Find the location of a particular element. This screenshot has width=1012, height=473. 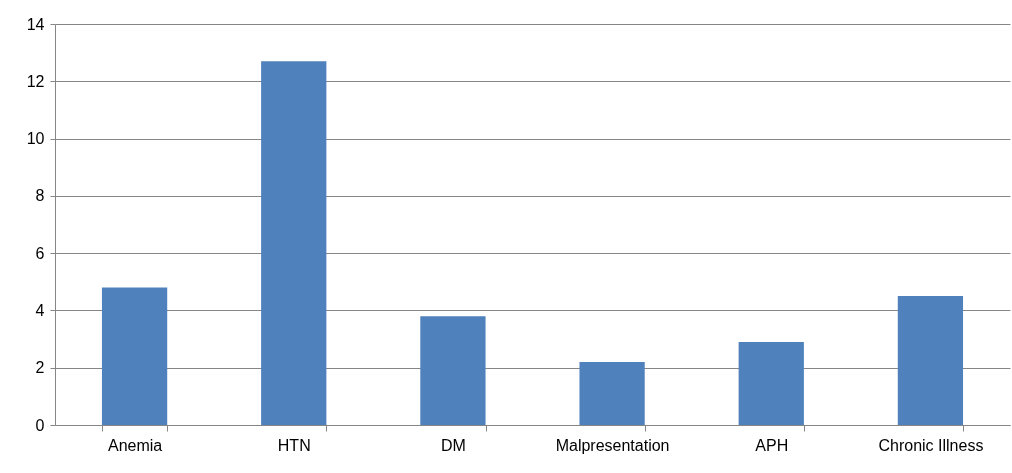

x-tick-label: APH is located at coordinates (772, 445).